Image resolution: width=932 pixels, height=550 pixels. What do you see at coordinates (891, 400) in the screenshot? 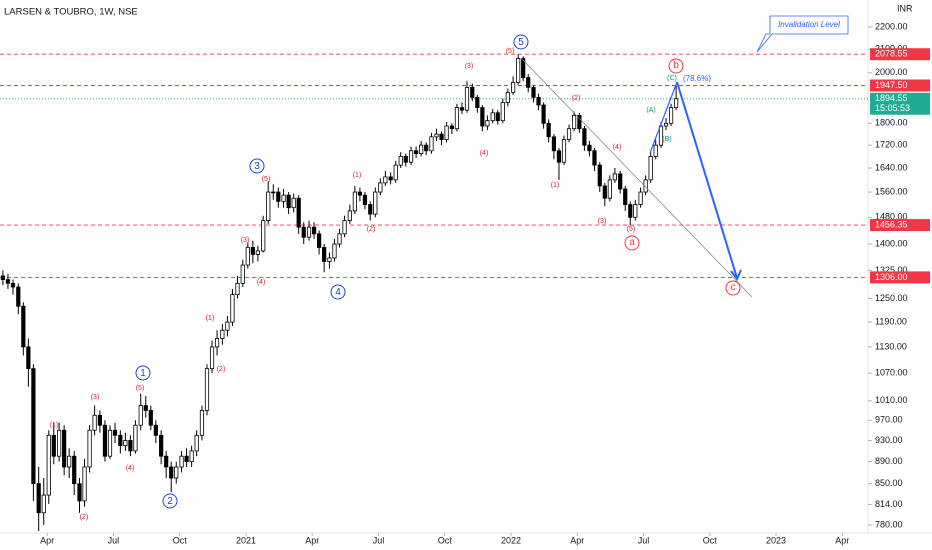
I see `y-tick-label: 1010.00` at bounding box center [891, 400].